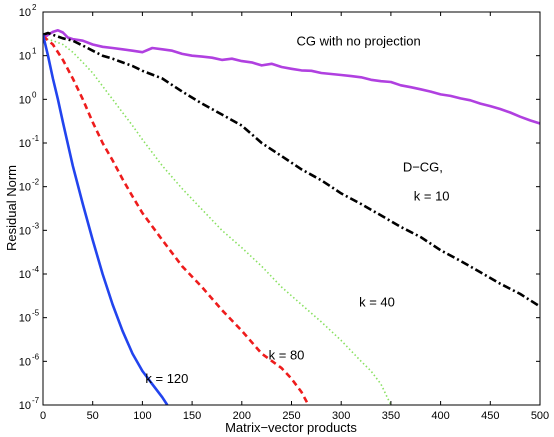 This screenshot has width=554, height=437. I want to click on y-tick-label-6: 10, so click(25, 144).